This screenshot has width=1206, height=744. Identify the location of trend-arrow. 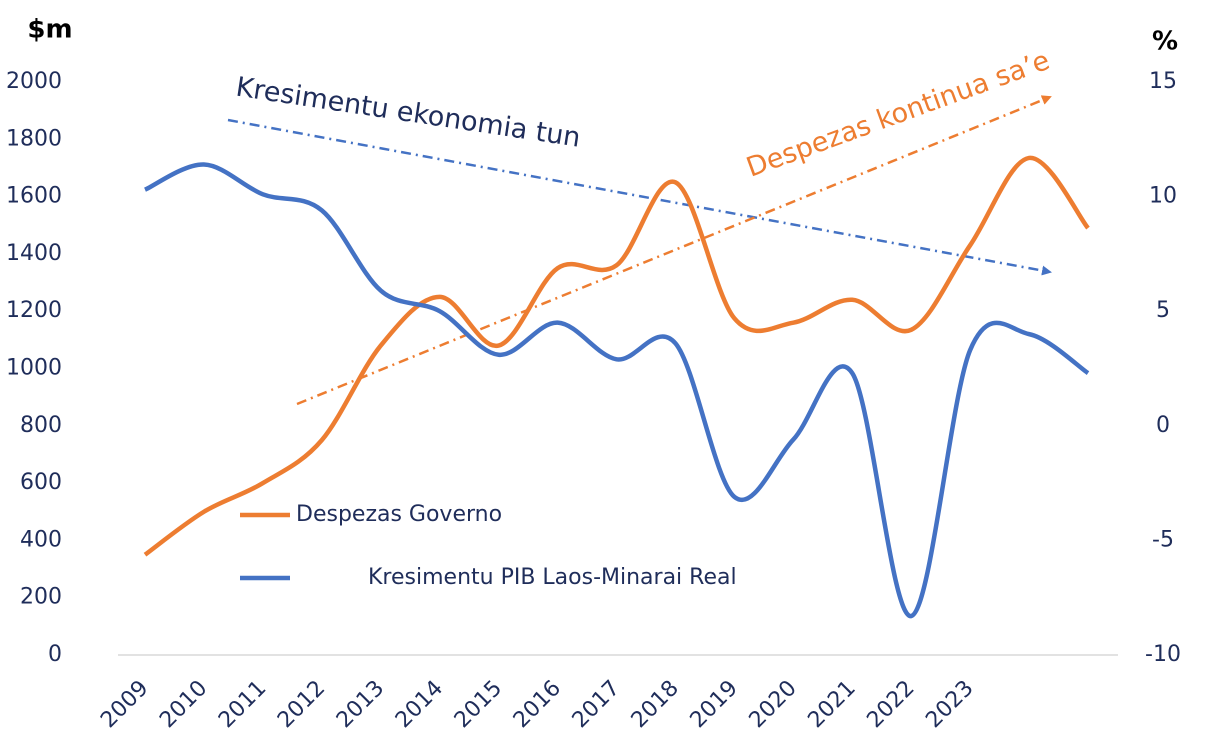
(639, 197).